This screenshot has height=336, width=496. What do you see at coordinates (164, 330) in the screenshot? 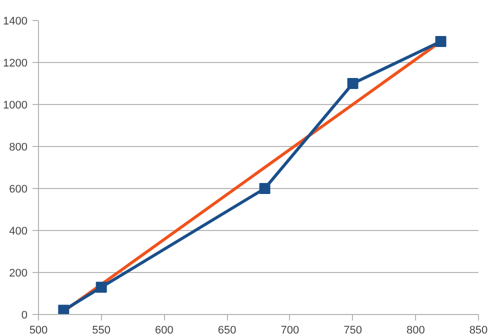
I see `x-tick-label: 600` at bounding box center [164, 330].